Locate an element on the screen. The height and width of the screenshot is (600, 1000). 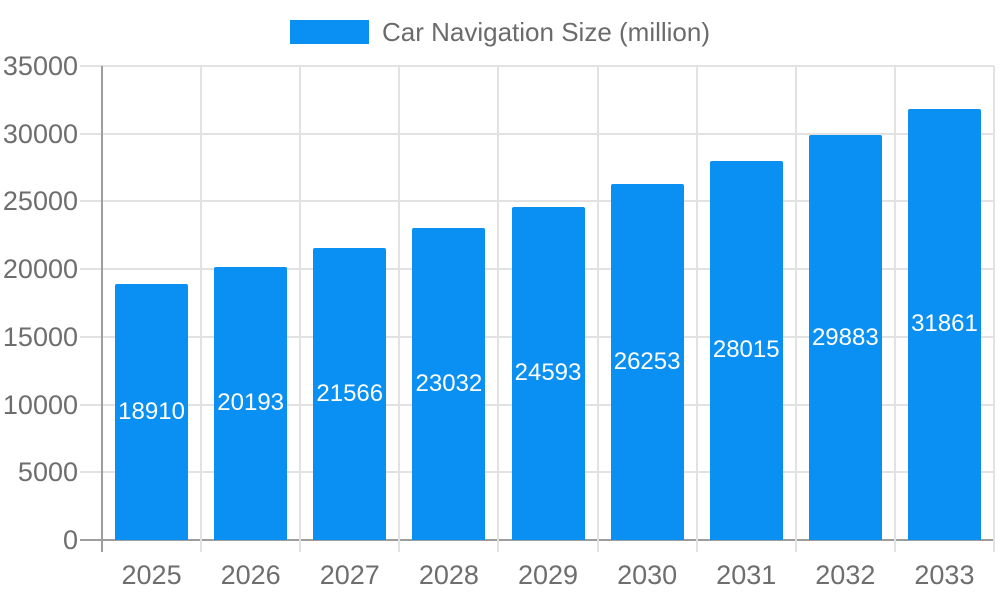
y-tick-label-0: 0 is located at coordinates (70, 540).